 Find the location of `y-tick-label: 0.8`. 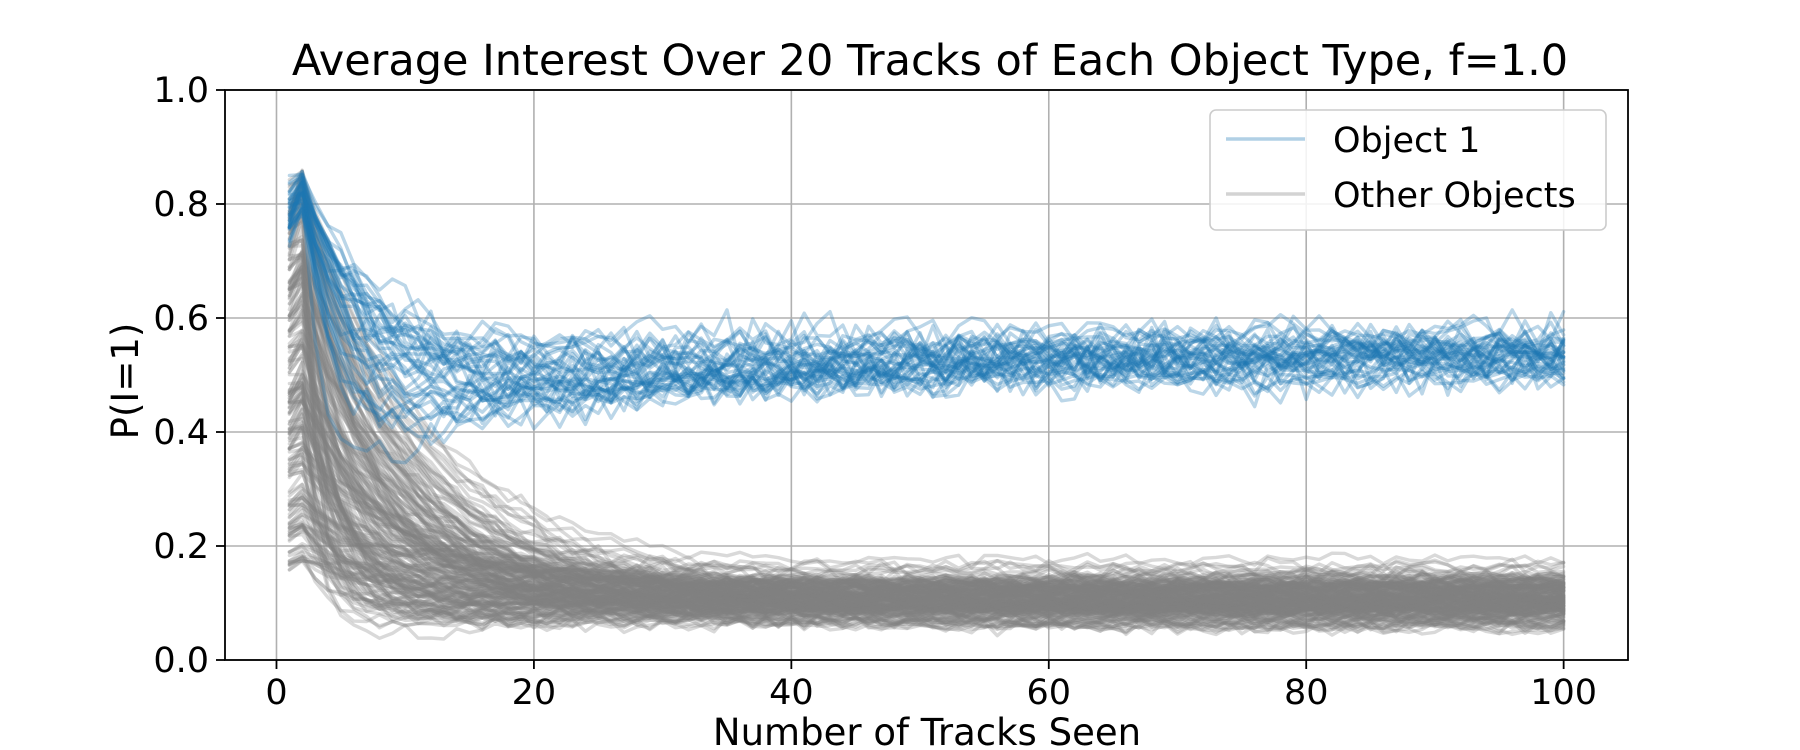

y-tick-label: 0.8 is located at coordinates (181, 205).